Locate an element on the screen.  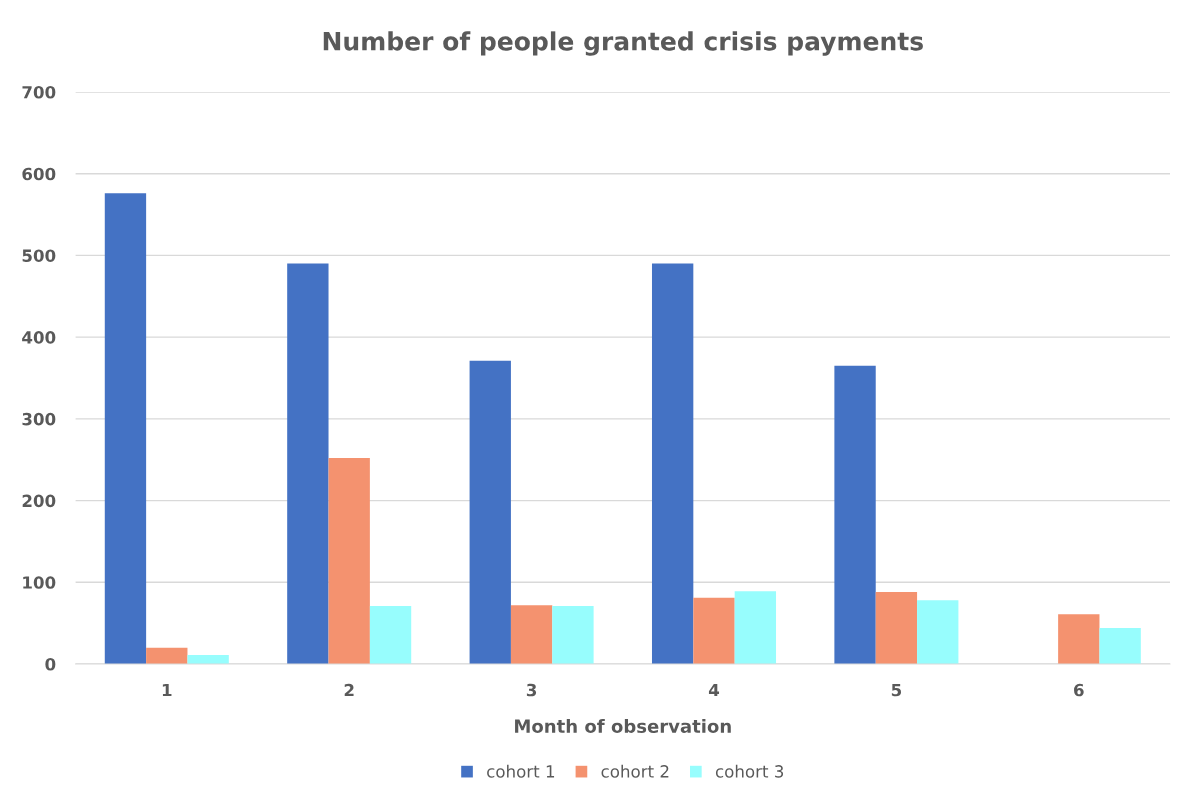
legend-label: cohort 2 is located at coordinates (635, 771).